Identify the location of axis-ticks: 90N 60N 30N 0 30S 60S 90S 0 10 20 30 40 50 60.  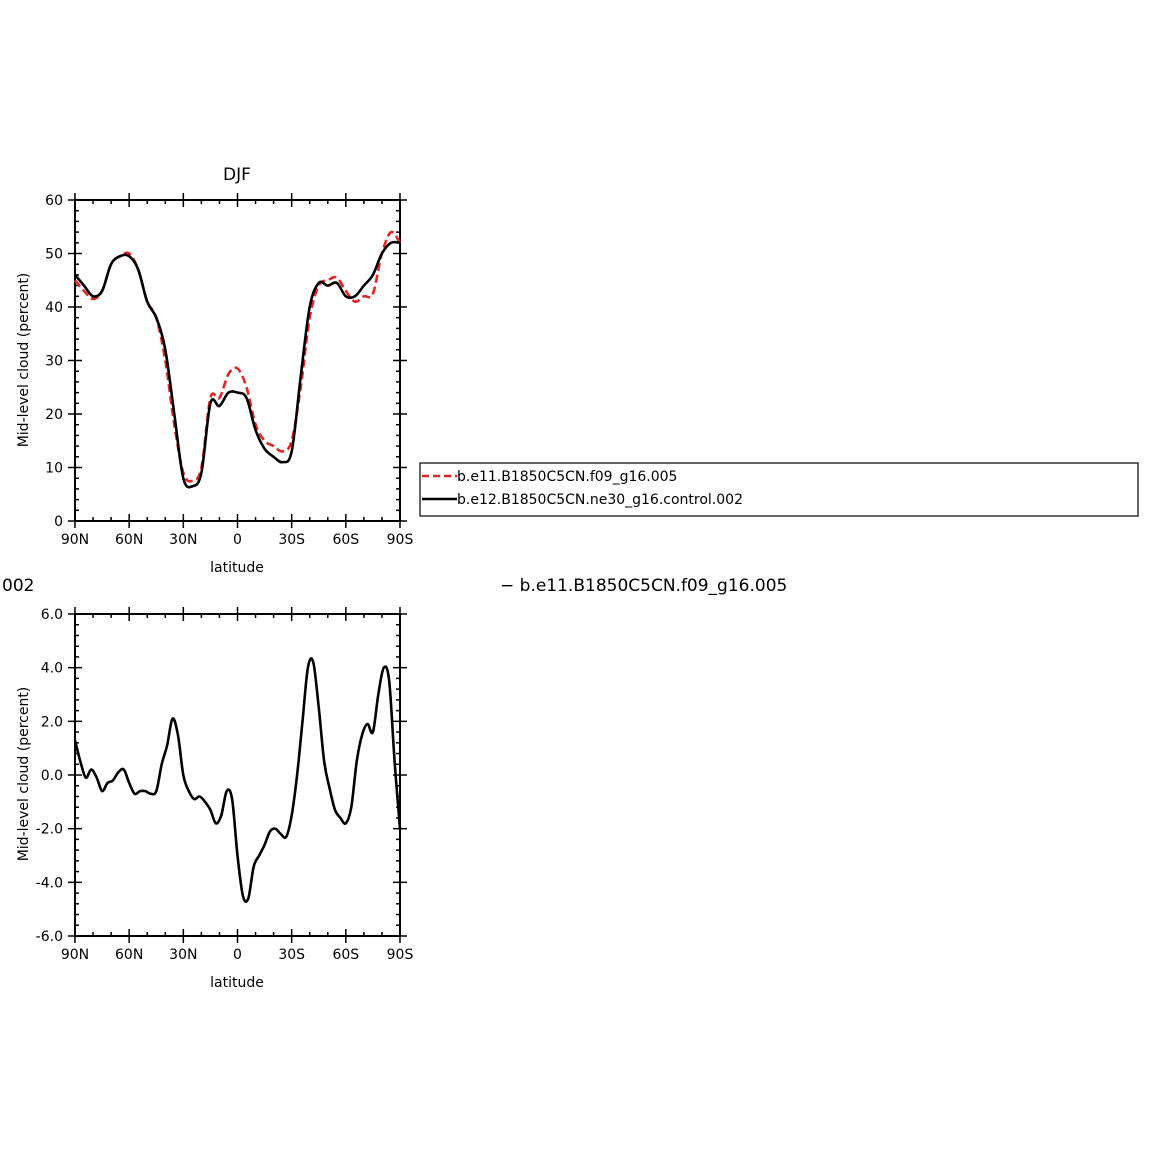
(229, 370).